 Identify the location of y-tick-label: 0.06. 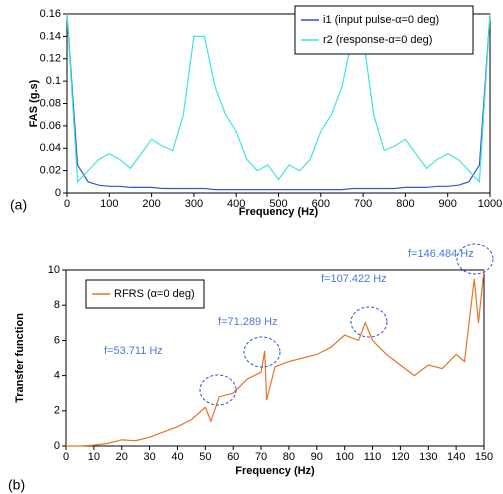
(50, 126).